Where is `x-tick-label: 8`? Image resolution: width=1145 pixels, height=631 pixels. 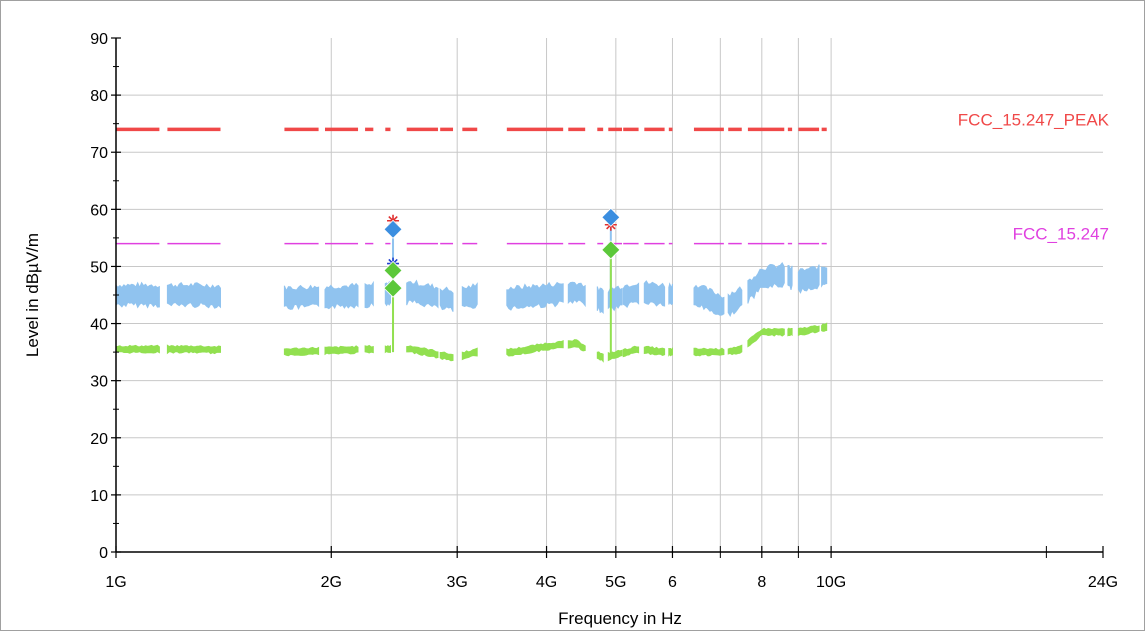
x-tick-label: 8 is located at coordinates (761, 582).